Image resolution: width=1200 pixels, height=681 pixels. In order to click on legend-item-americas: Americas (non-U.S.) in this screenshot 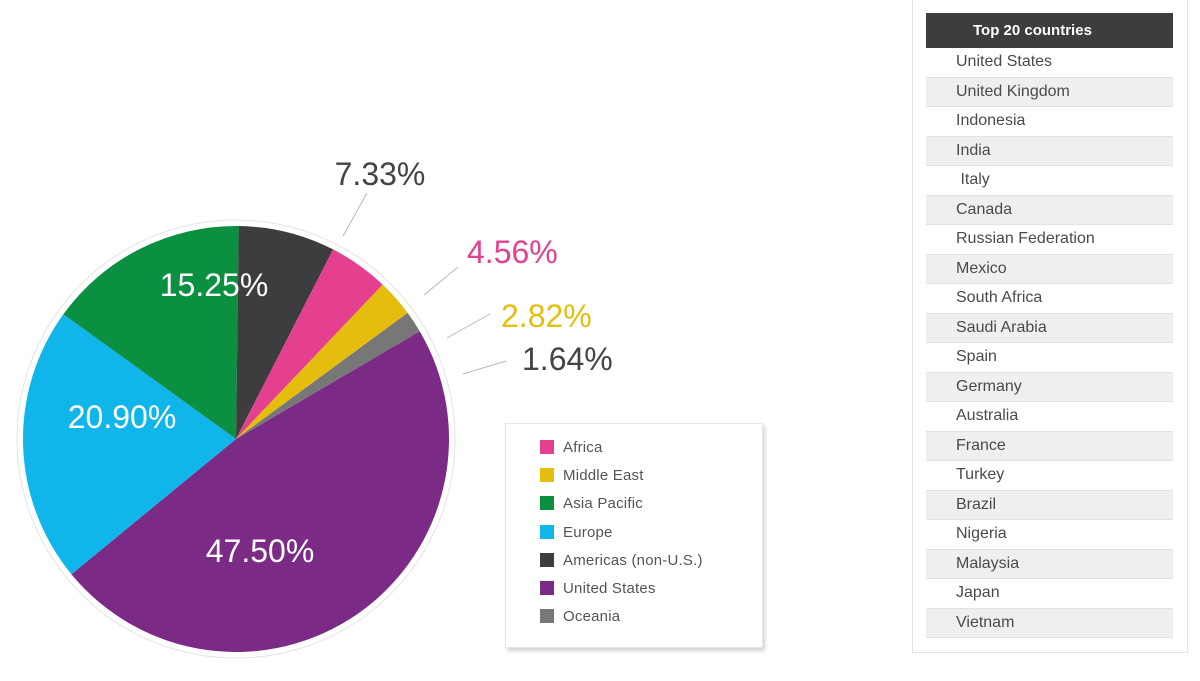, I will do `click(621, 560)`.